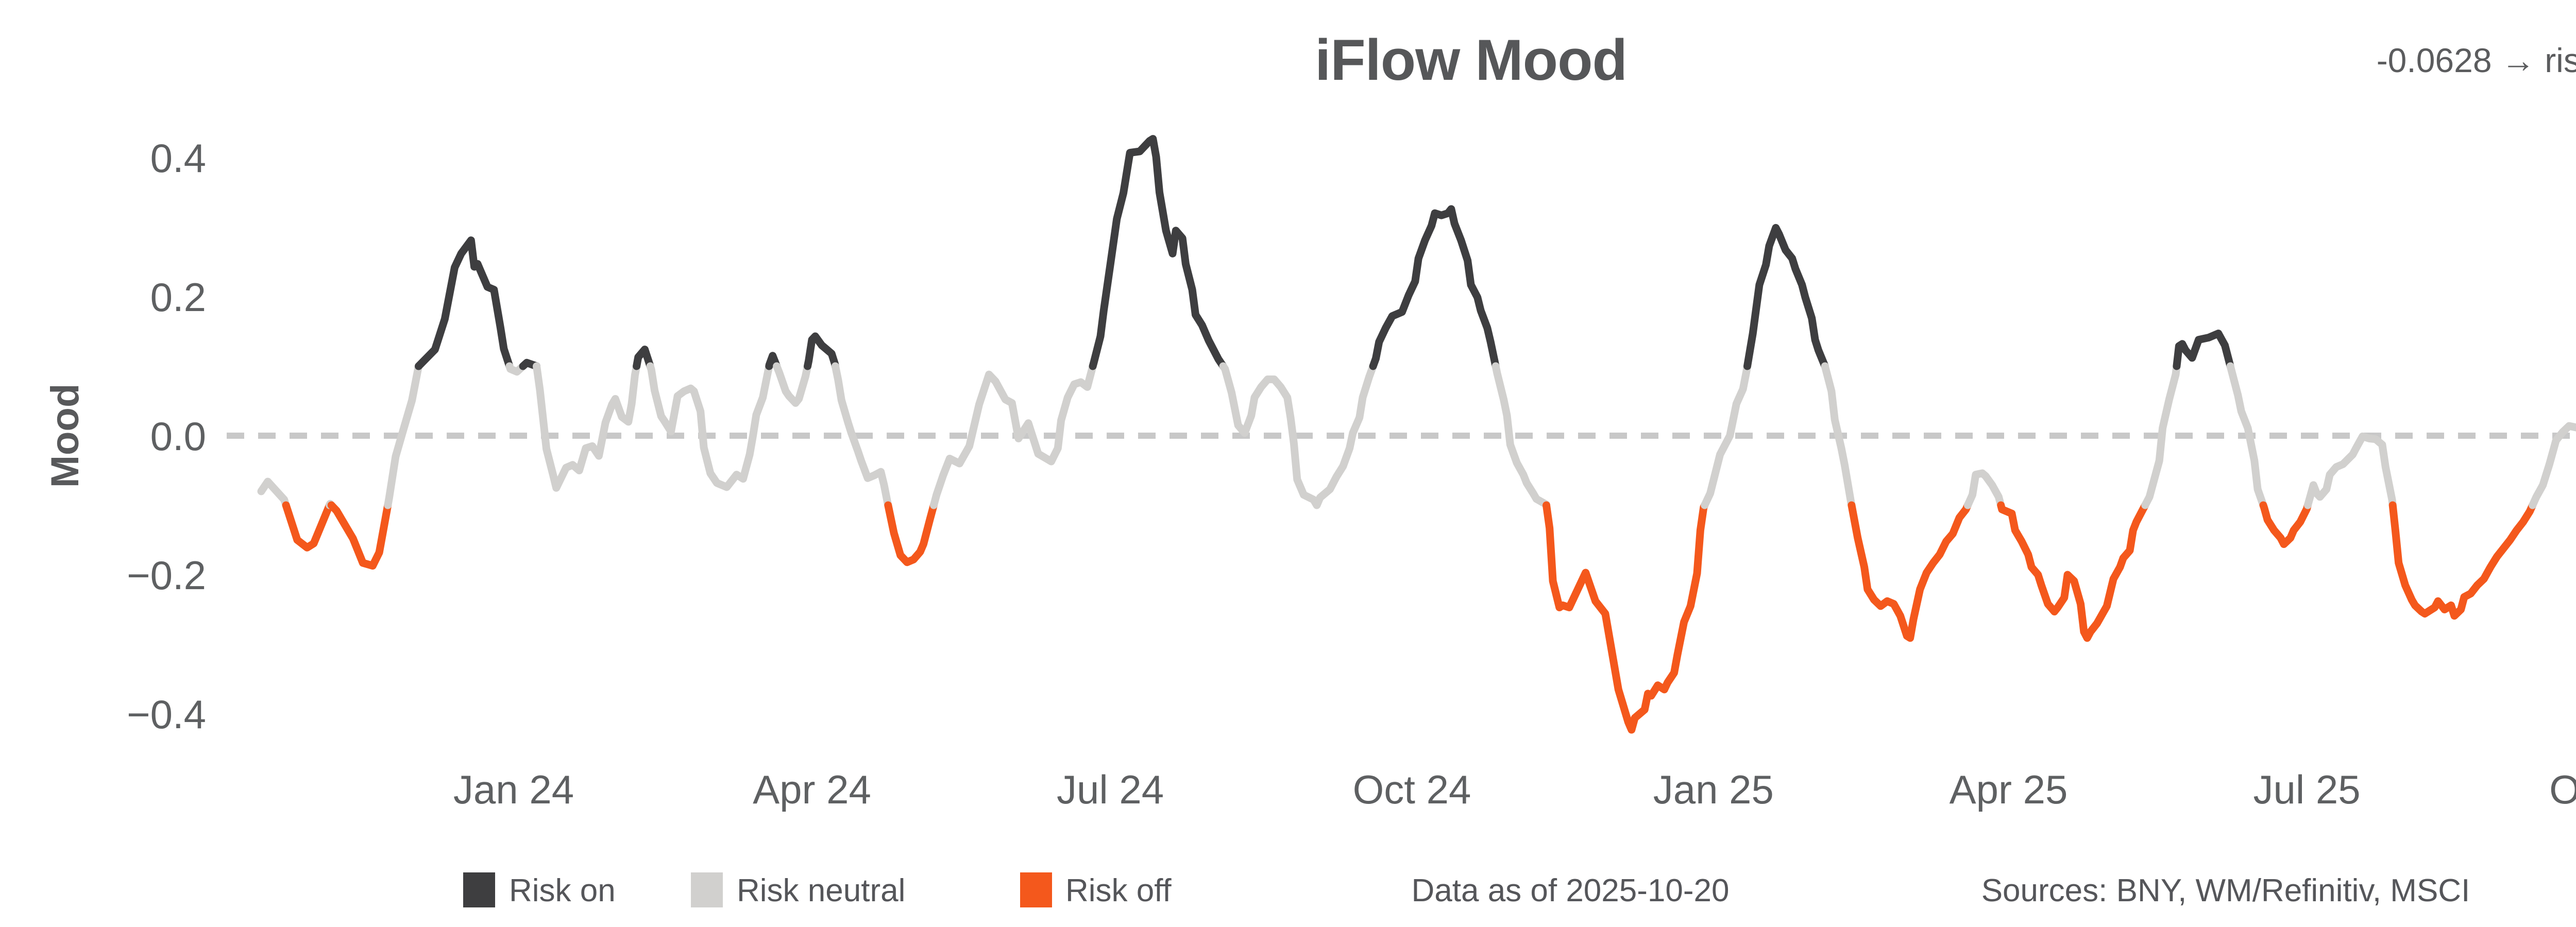 The height and width of the screenshot is (927, 2576). Describe the element at coordinates (1571, 890) in the screenshot. I see `data-as-of-label: Data as of 2025-10-20` at that location.